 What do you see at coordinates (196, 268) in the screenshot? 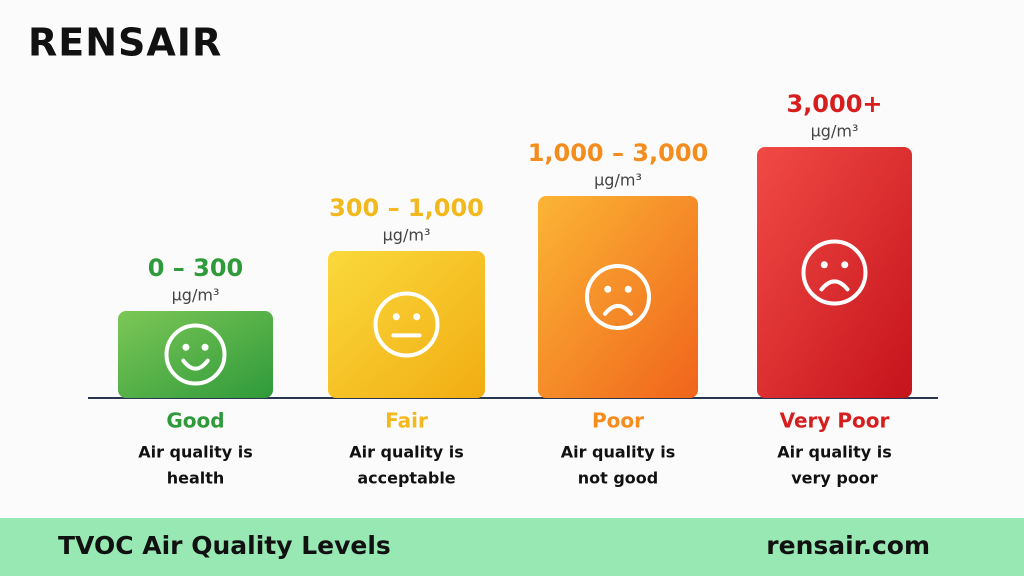
I see `range-label: 0 – 300` at bounding box center [196, 268].